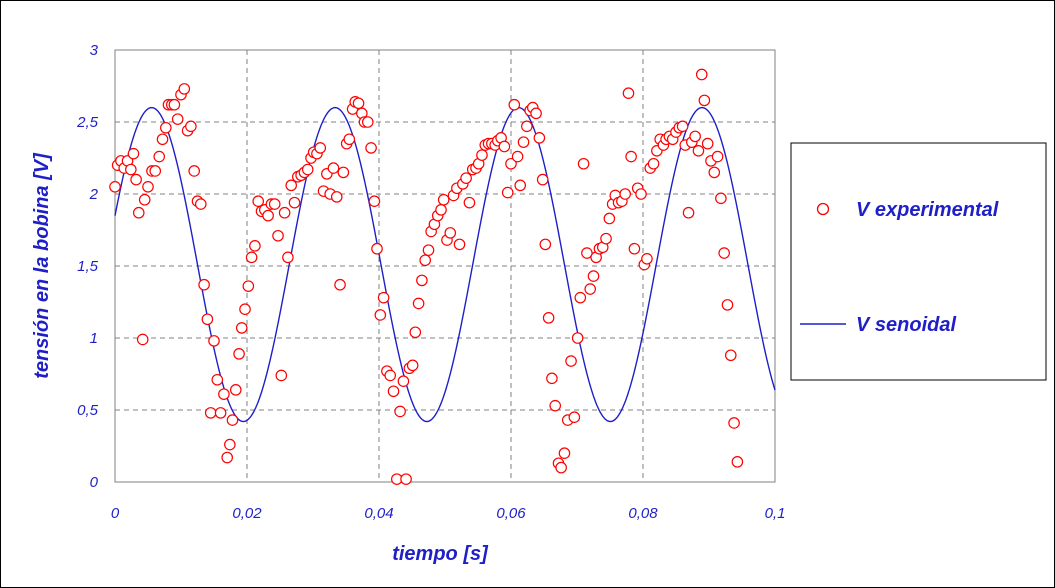  What do you see at coordinates (115, 513) in the screenshot?
I see `x-tick-label: 0` at bounding box center [115, 513].